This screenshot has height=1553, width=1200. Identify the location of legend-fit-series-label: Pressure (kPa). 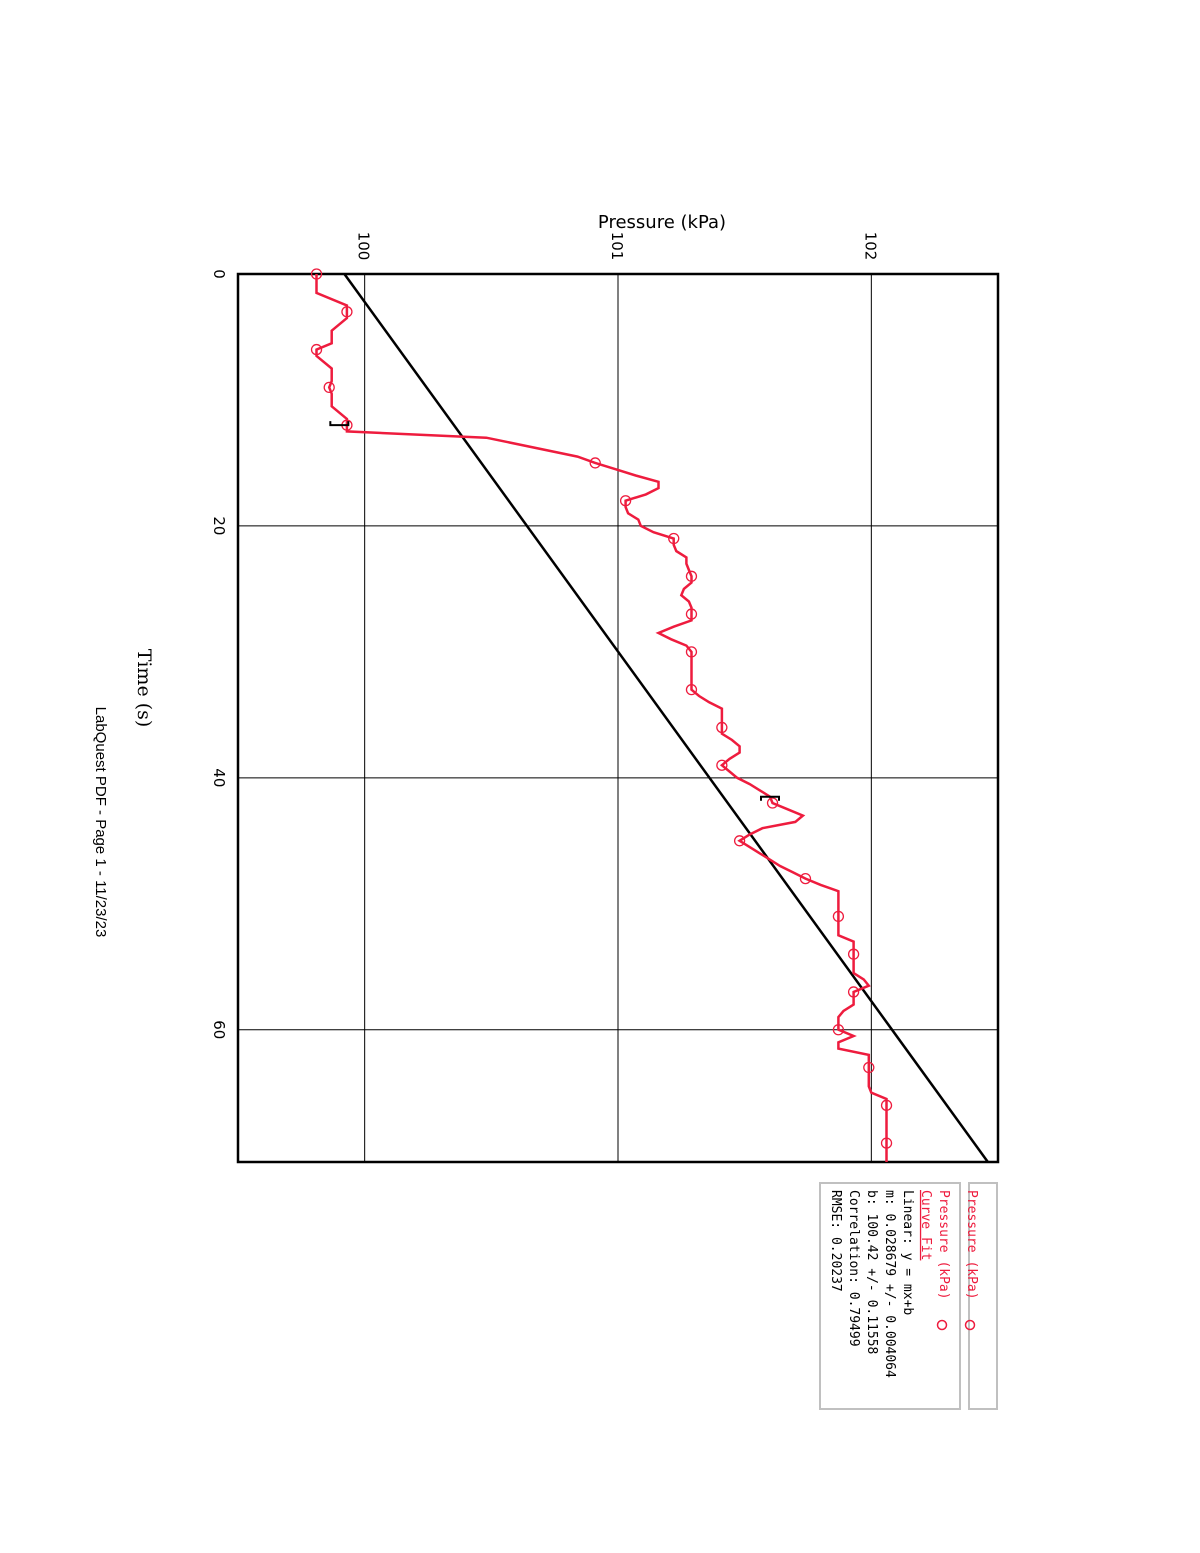
(943, 1245).